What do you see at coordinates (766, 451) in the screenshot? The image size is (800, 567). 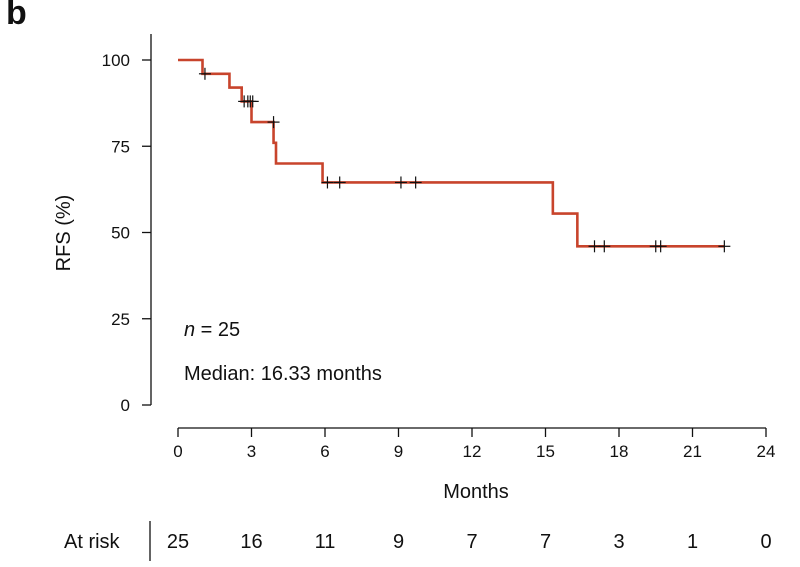 I see `x-tick-label: 24` at bounding box center [766, 451].